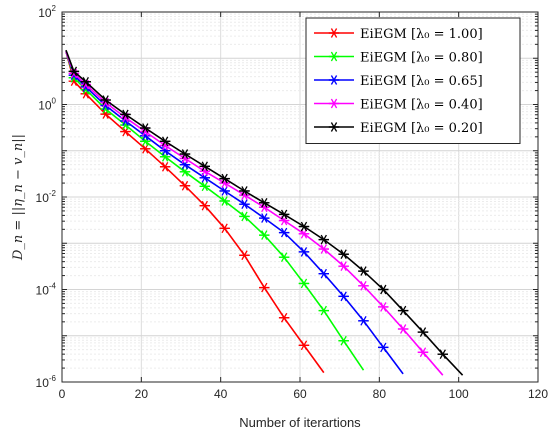  Describe the element at coordinates (421, 34) in the screenshot. I see `legend-label: EiEGM [λ₀ = 1.00]` at that location.